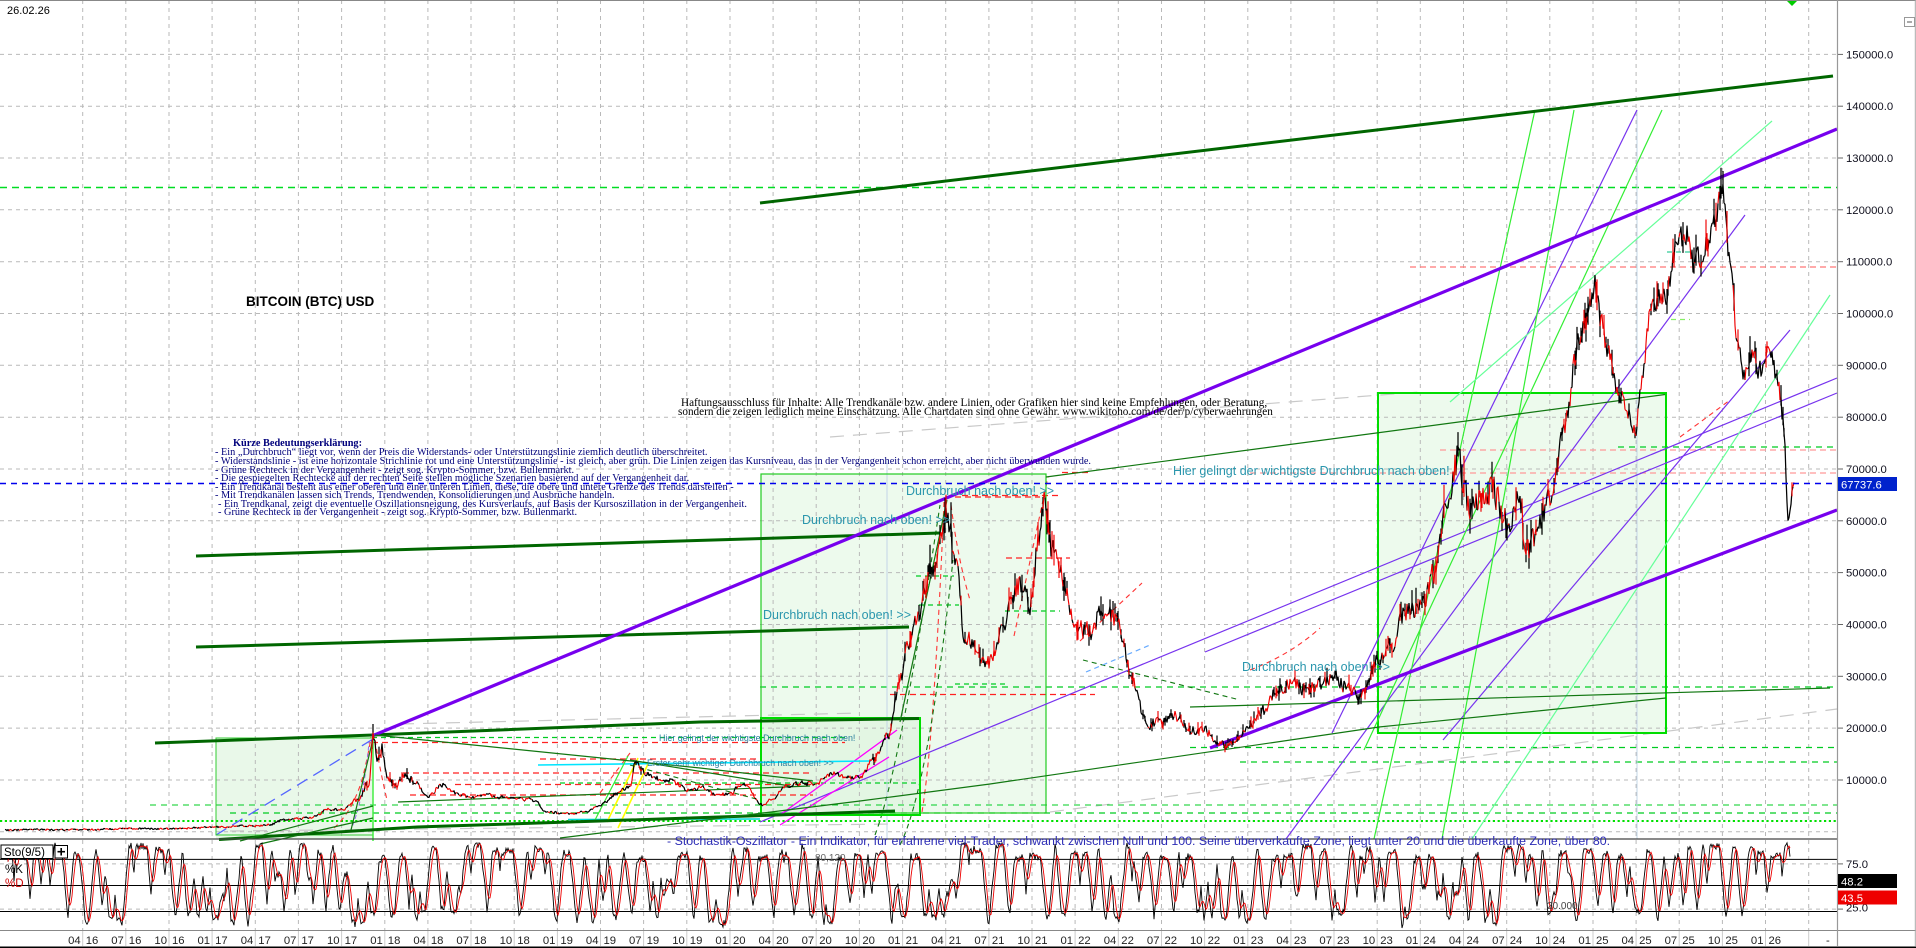 The width and height of the screenshot is (1916, 948). What do you see at coordinates (1869, 107) in the screenshot?
I see `svg-text: 140000.0` at bounding box center [1869, 107].